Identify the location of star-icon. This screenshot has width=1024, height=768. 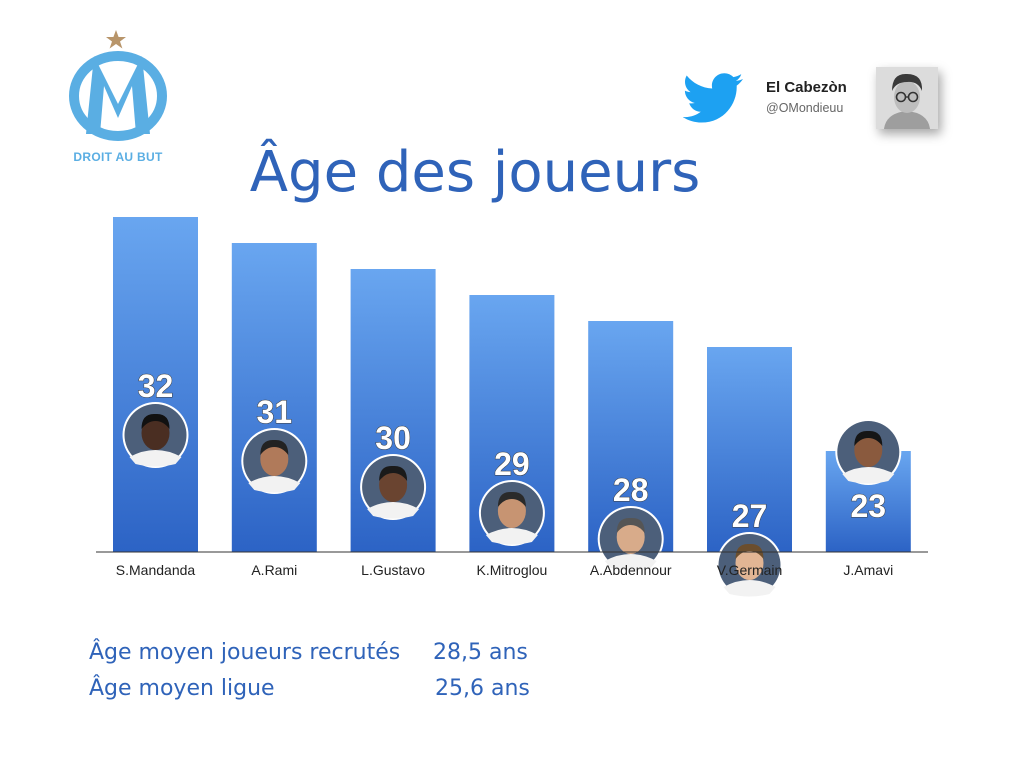
(116, 39).